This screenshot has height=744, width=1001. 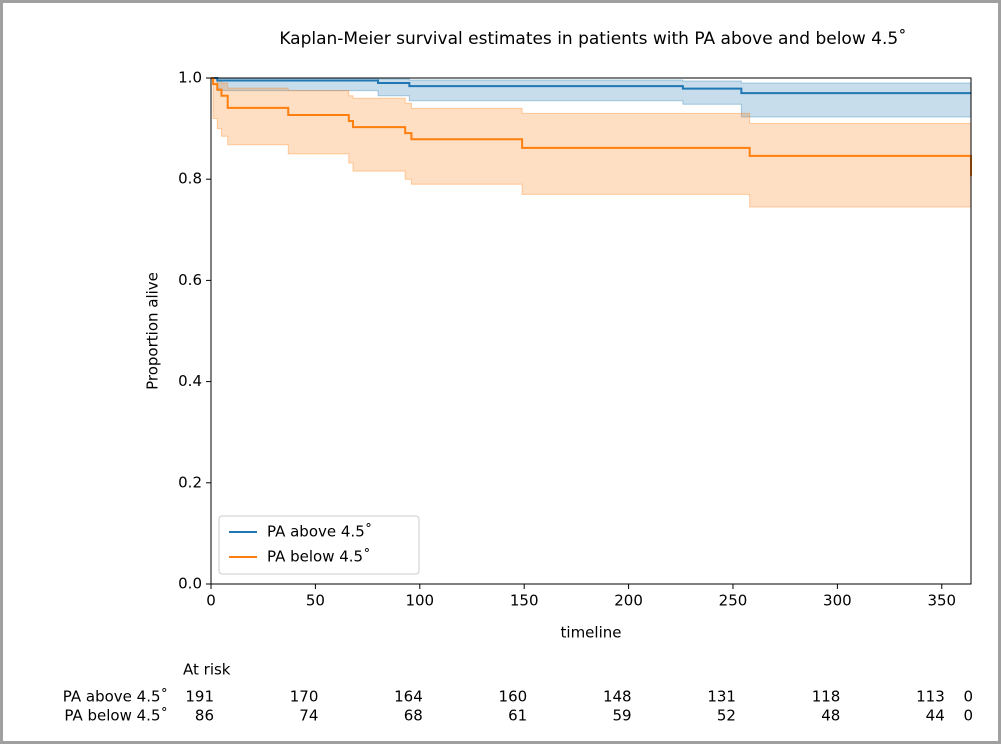 What do you see at coordinates (930, 697) in the screenshot?
I see `at-risk-count: 113` at bounding box center [930, 697].